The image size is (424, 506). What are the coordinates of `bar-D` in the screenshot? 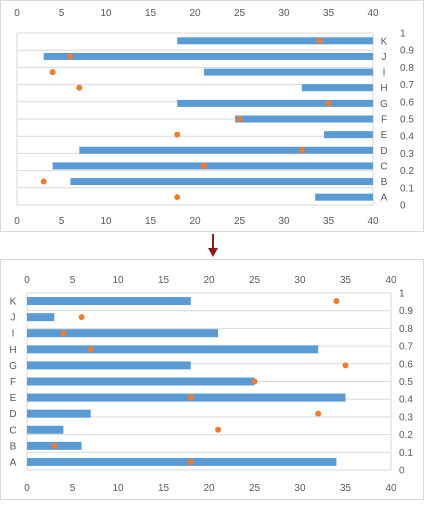 It's located at (59, 413).